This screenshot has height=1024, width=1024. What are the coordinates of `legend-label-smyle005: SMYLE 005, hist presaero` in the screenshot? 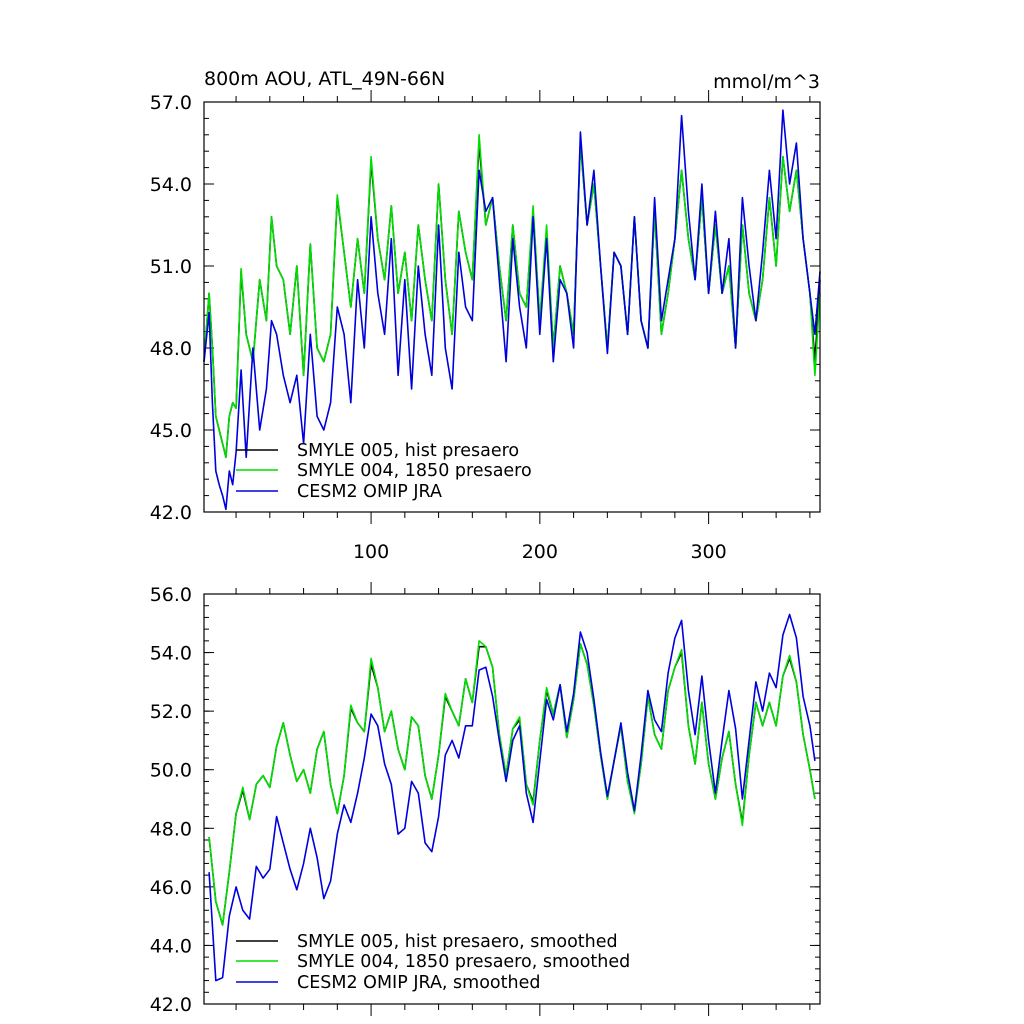 It's located at (408, 451).